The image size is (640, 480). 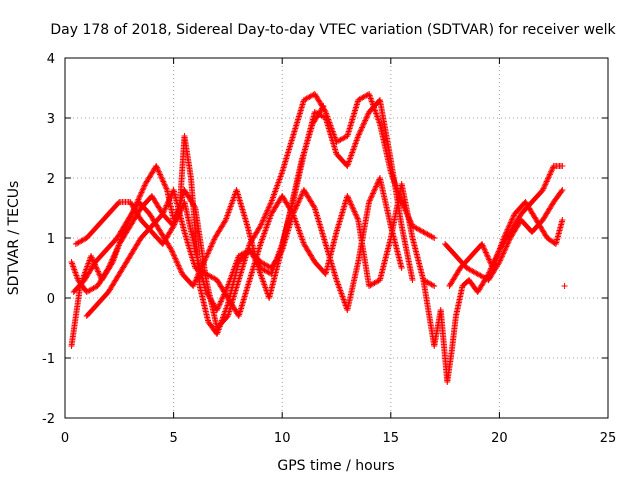 I want to click on x-tick-label: 10, so click(x=282, y=438).